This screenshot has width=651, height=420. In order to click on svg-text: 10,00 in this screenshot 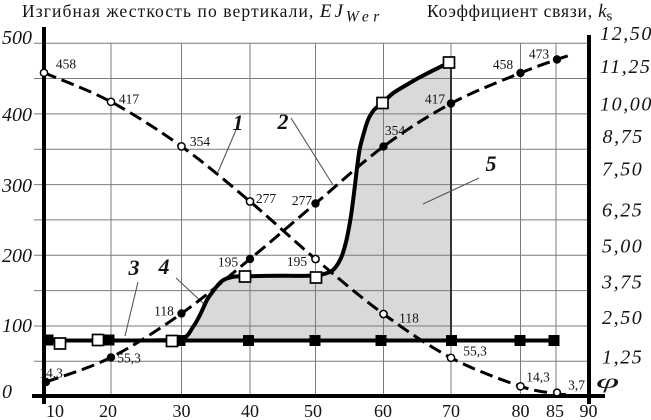, I will do `click(625, 105)`.